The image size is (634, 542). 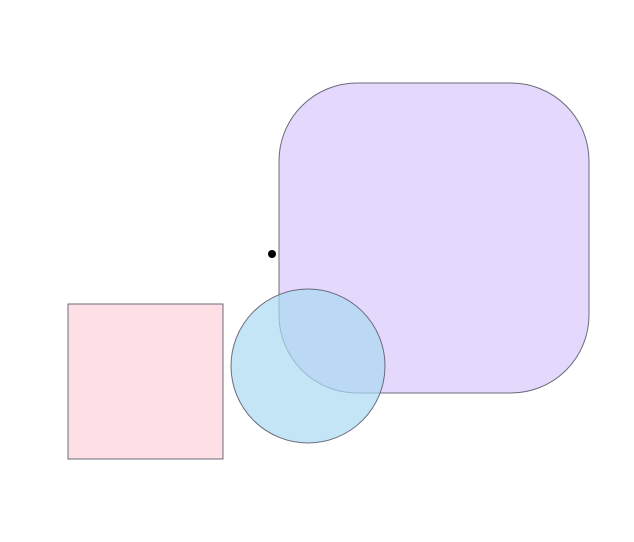 I want to click on black-dot, so click(x=272, y=254).